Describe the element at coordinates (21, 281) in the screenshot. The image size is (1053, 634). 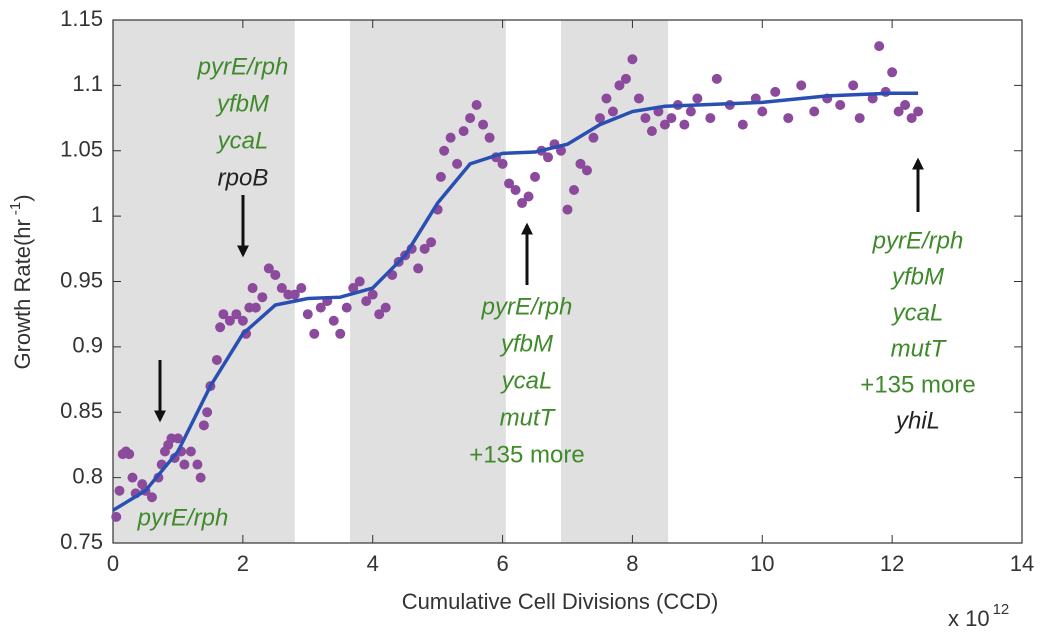
I see `y-axis-label: Growth Rate(hr -1)` at that location.